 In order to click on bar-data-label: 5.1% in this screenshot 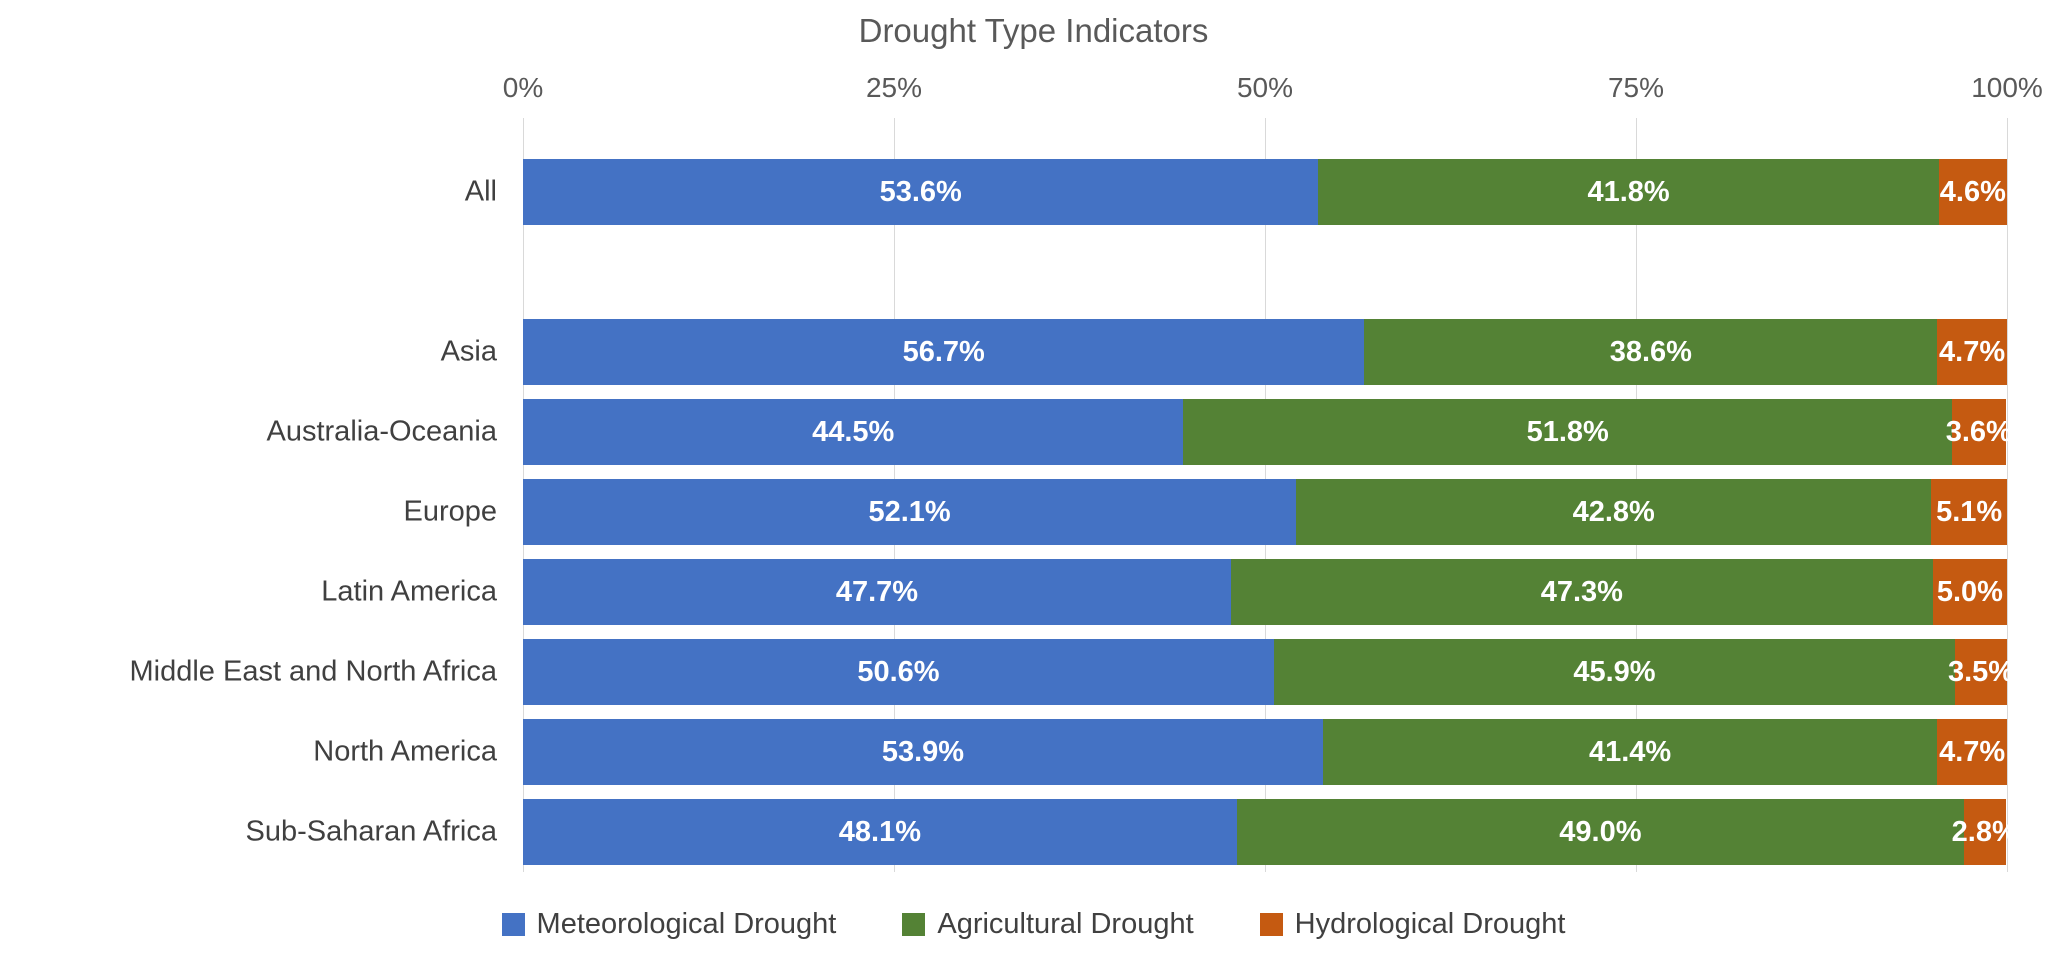, I will do `click(1969, 511)`.